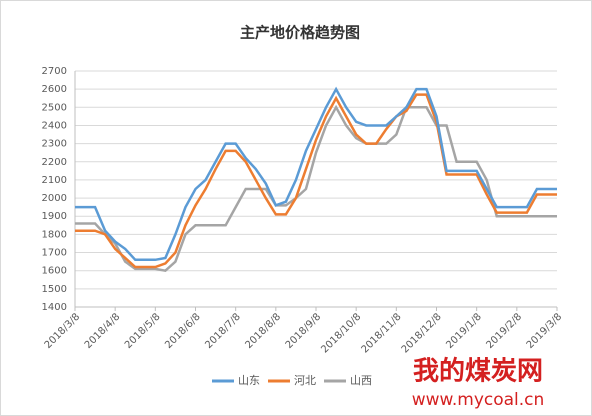  Describe the element at coordinates (54, 198) in the screenshot. I see `y-tick-label: 2000` at that location.